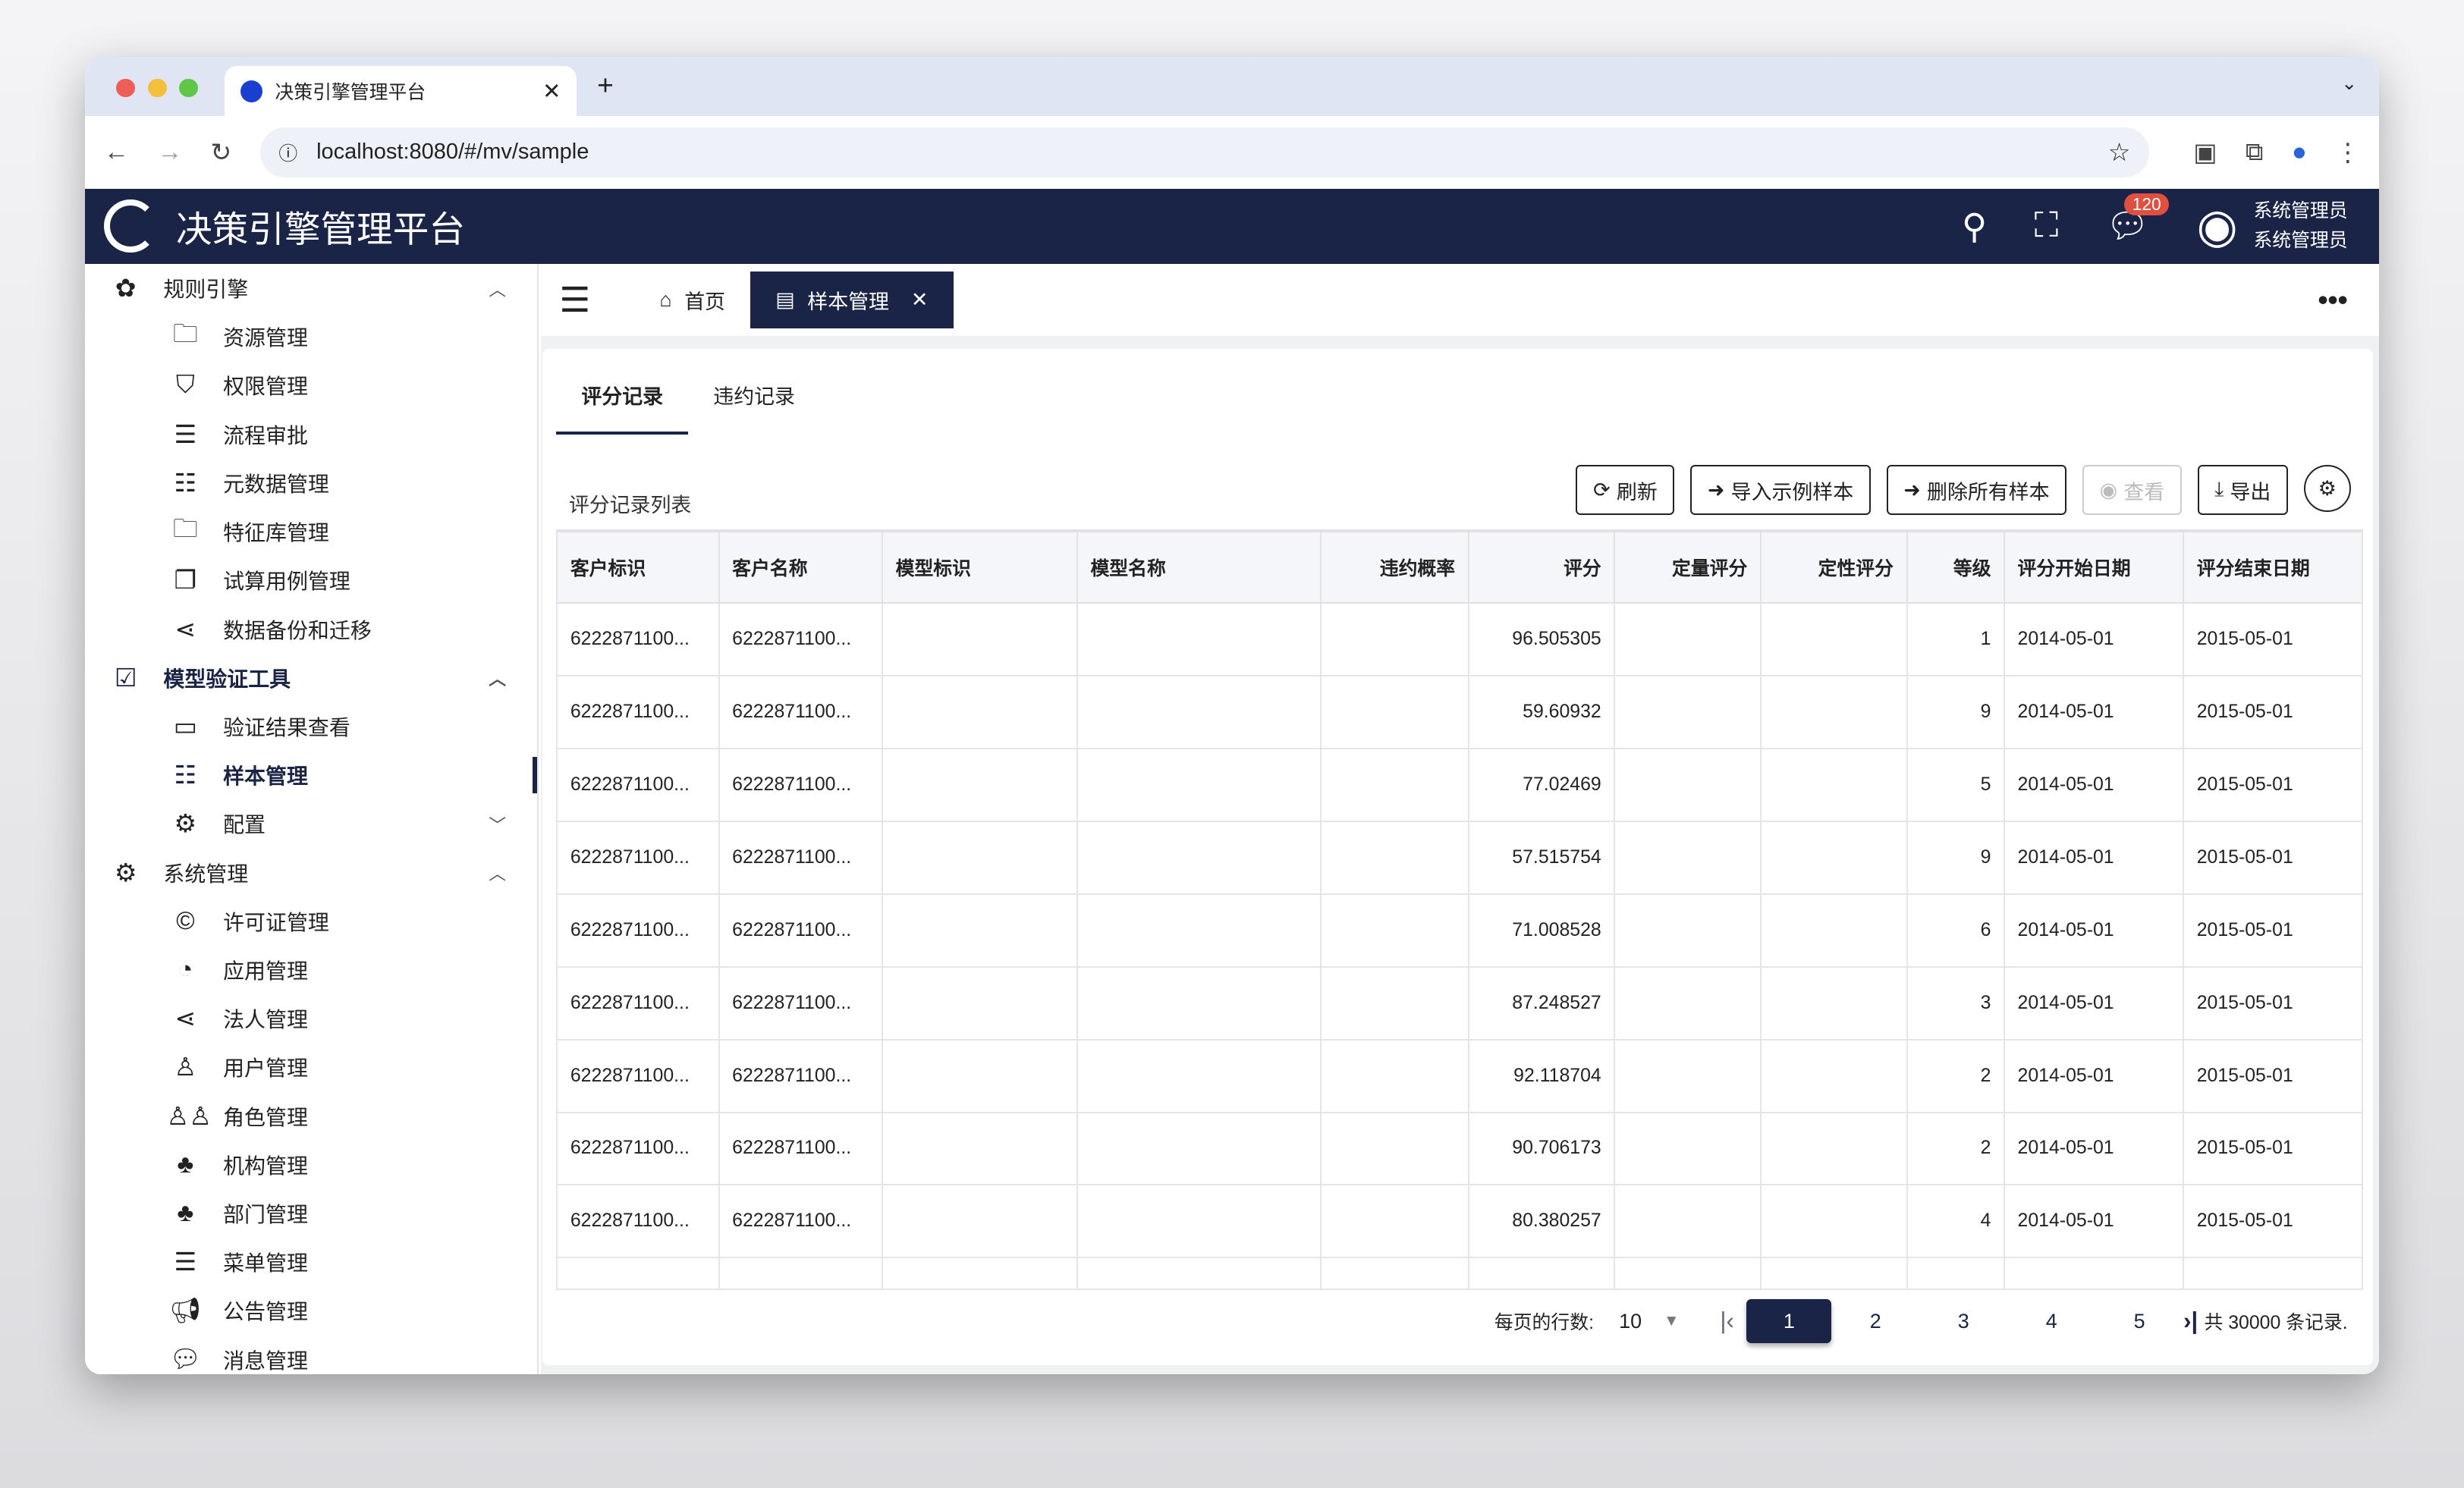  What do you see at coordinates (1921, 1321) in the screenshot?
I see `pagination: 每页的行数: 10 ▼ |‹ 1 2 3 4 5 ›| 共 30000 条记录.` at bounding box center [1921, 1321].